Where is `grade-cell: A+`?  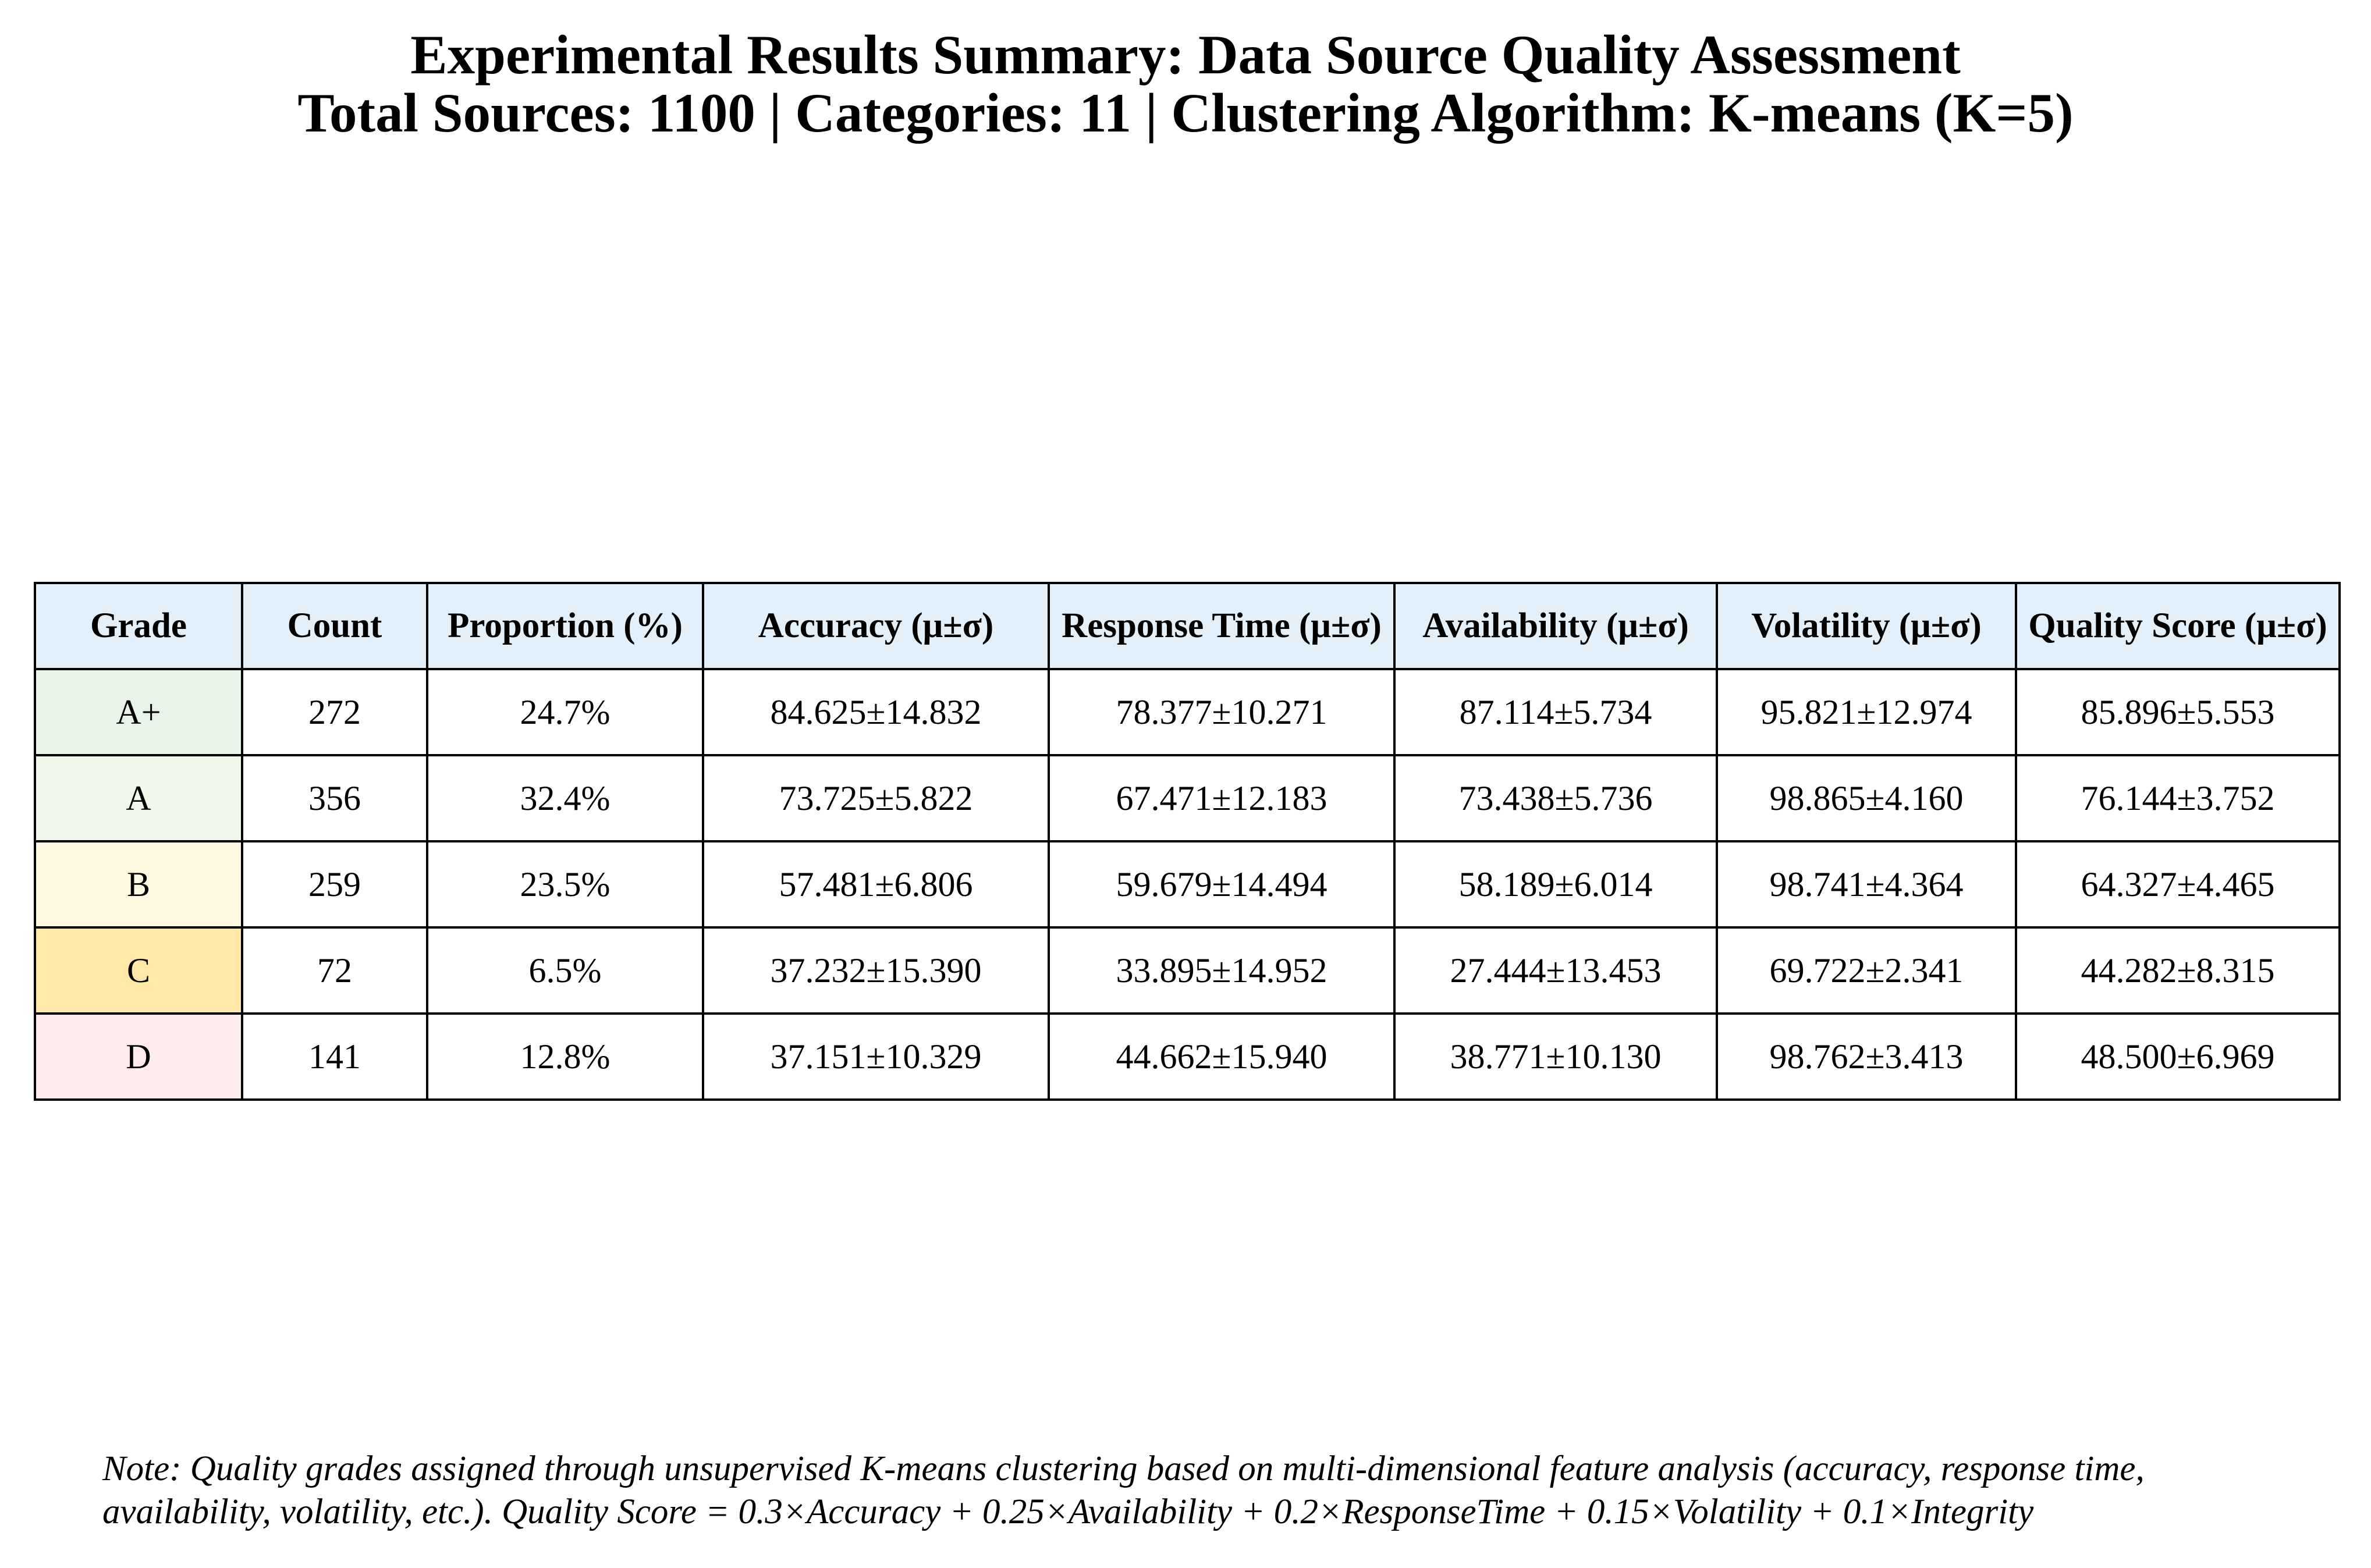 grade-cell: A+ is located at coordinates (138, 712).